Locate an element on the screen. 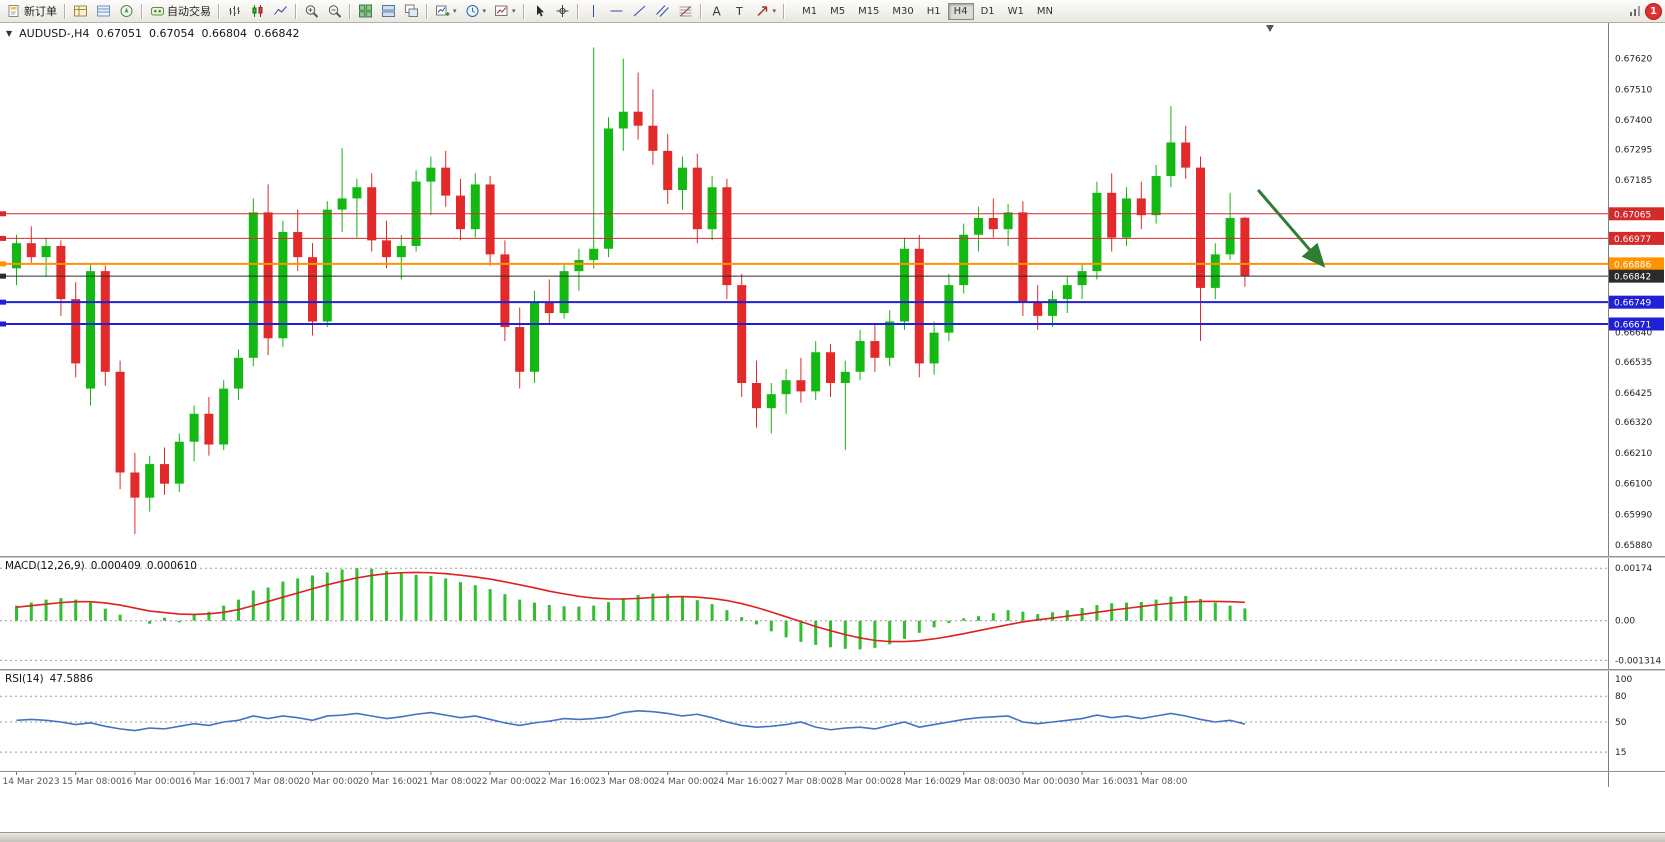  svg-text: 29 Mar 08:00 is located at coordinates (980, 782).